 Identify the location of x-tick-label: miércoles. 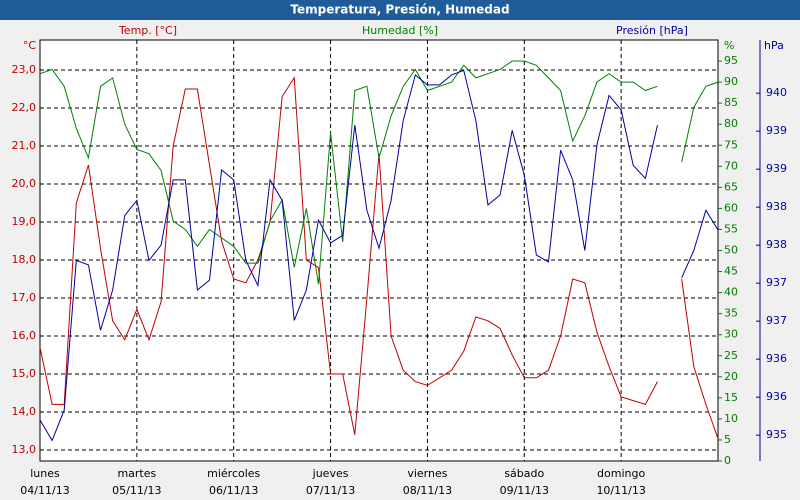
(233, 473).